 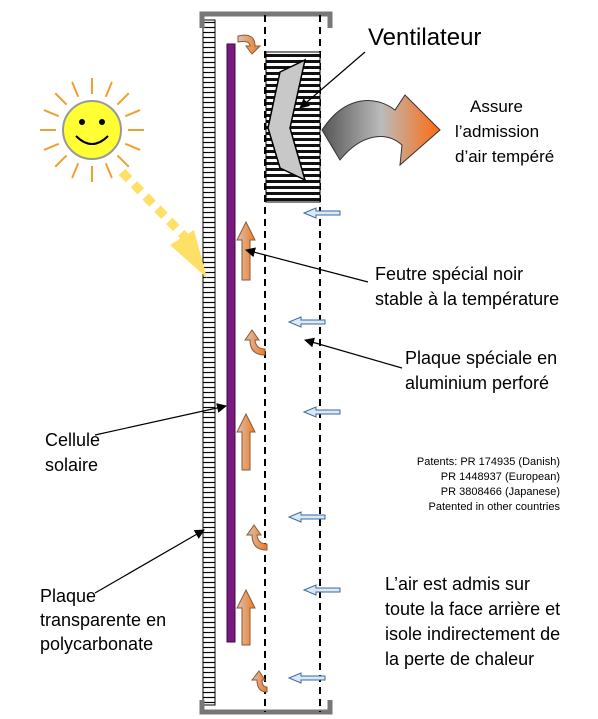 I want to click on patents-label: PR 3808466 (Japanese), so click(x=500, y=492).